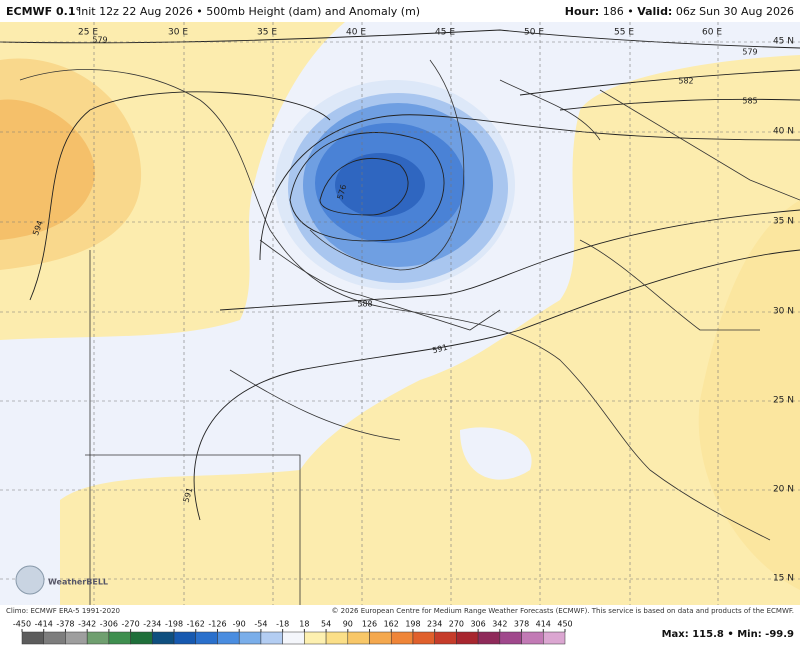 The height and width of the screenshot is (657, 800). What do you see at coordinates (87, 624) in the screenshot?
I see `colorbar-label: -342` at bounding box center [87, 624].